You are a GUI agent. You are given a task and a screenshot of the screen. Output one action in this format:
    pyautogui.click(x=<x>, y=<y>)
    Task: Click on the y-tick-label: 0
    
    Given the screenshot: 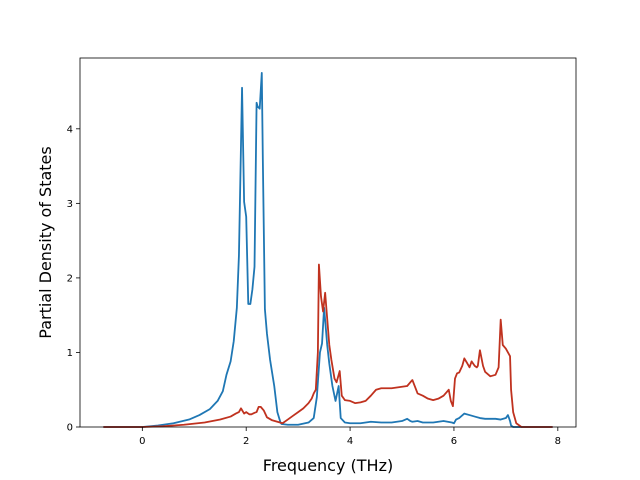 What is the action you would take?
    pyautogui.click(x=70, y=428)
    